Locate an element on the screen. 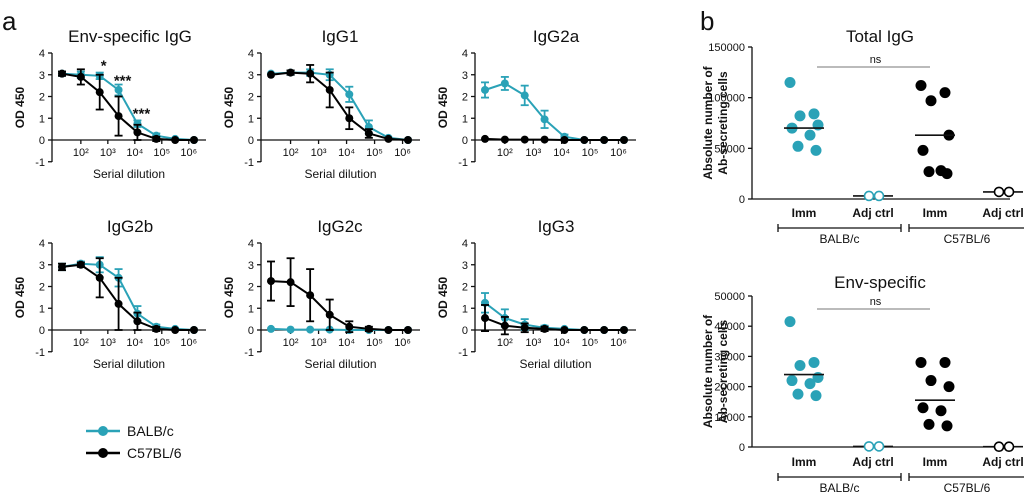 Image resolution: width=1024 pixels, height=504 pixels. y-tick-label: 20000 is located at coordinates (729, 388).